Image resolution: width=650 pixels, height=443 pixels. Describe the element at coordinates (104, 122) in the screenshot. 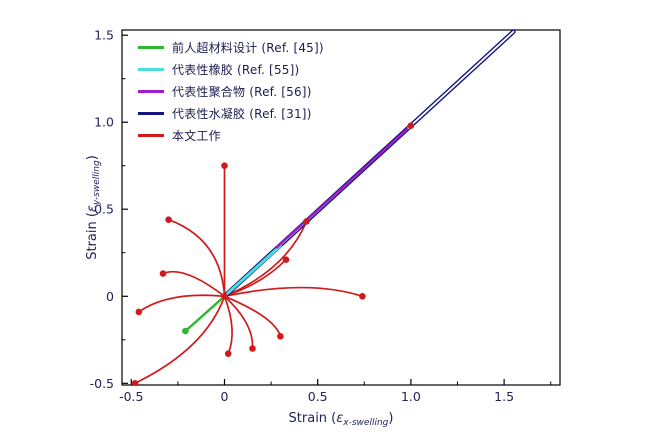

I see `y-tick-label: 1.0` at that location.